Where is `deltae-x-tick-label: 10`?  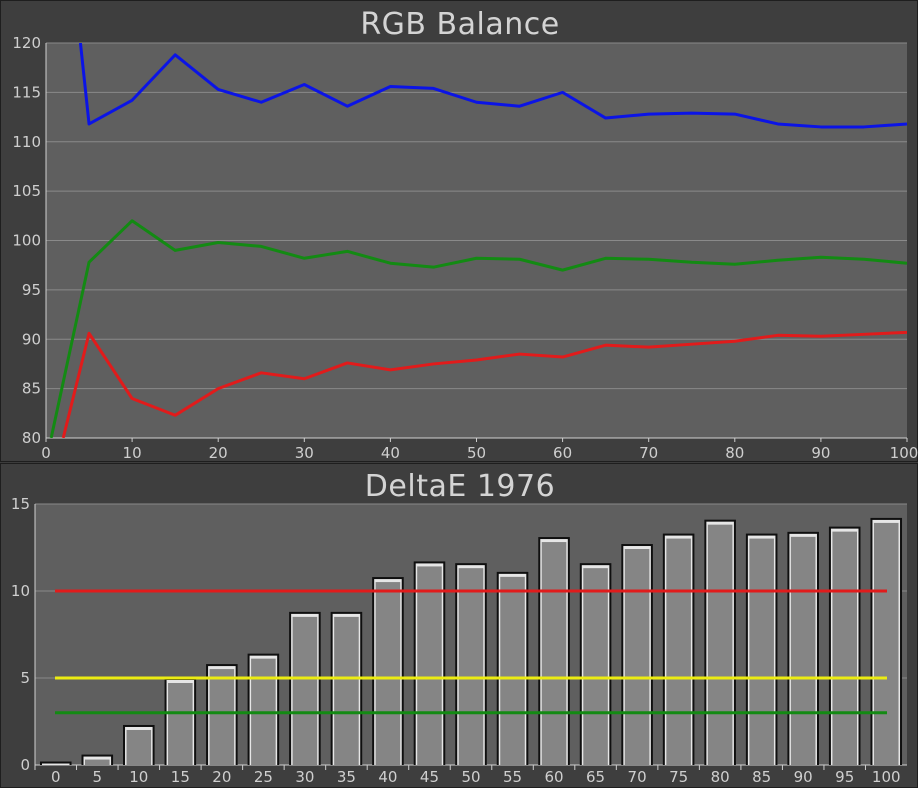 deltae-x-tick-label: 10 is located at coordinates (138, 777).